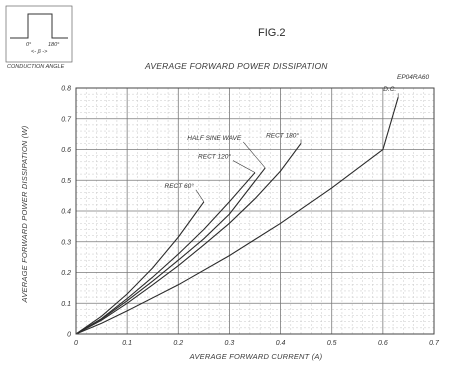 The width and height of the screenshot is (456, 372). What do you see at coordinates (66, 119) in the screenshot?
I see `y-tick-label: 0.7` at bounding box center [66, 119].